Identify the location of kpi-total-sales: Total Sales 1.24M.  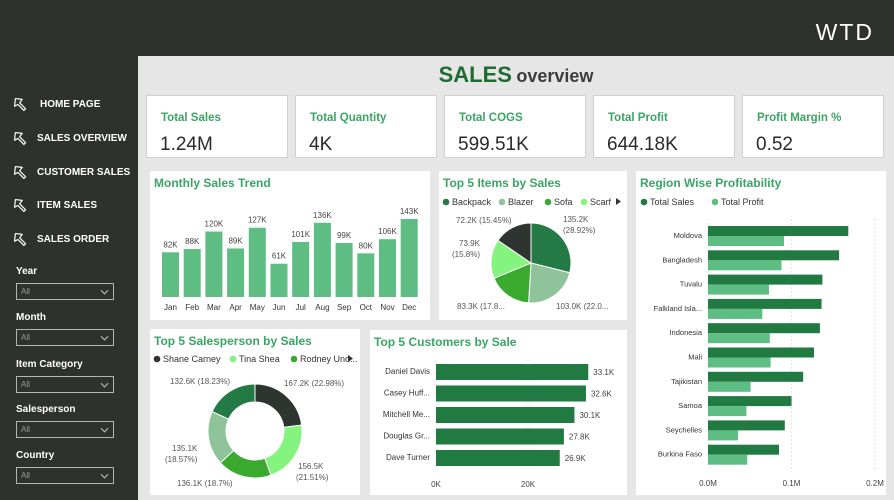
(217, 126).